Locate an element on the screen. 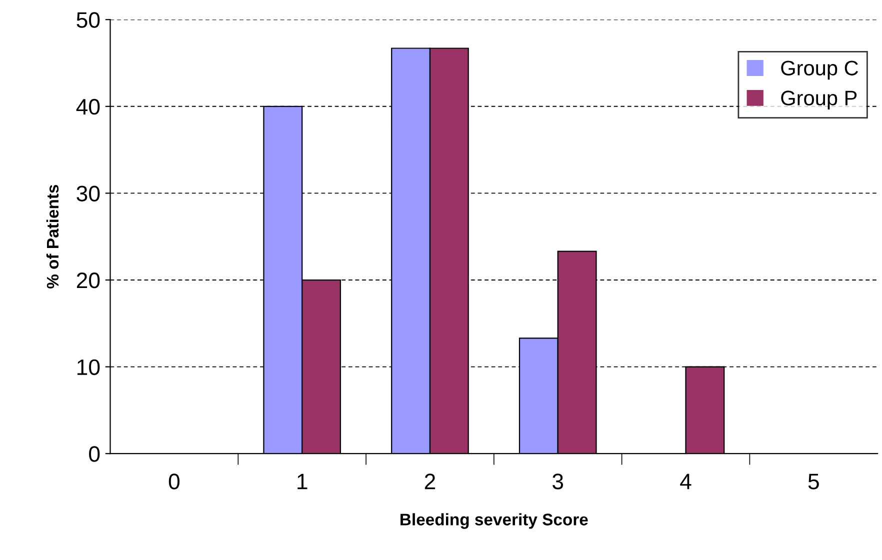 This screenshot has height=560, width=882. legend-label: Group P is located at coordinates (819, 100).